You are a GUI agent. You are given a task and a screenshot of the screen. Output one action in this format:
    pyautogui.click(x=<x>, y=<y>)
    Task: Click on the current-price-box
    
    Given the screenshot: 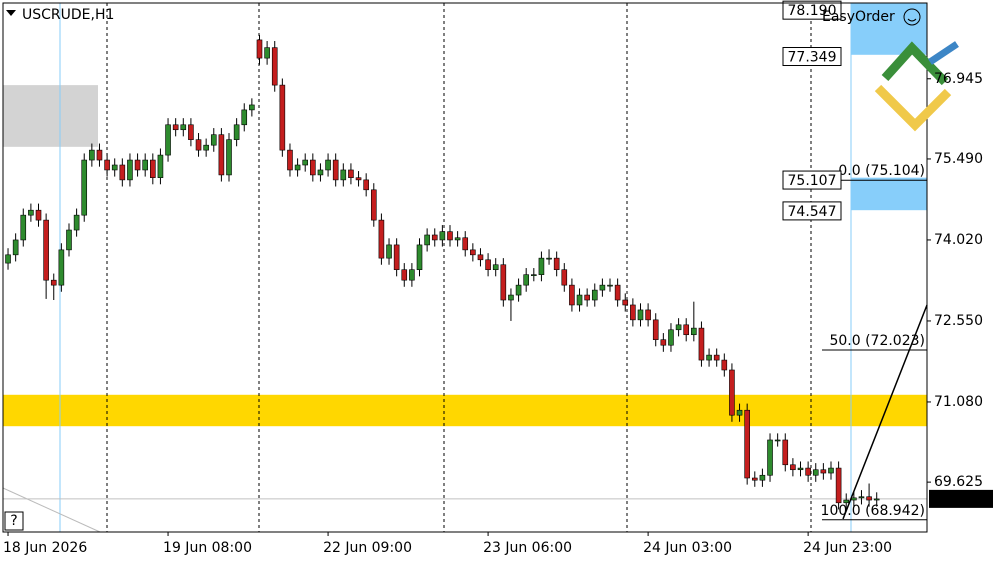 What is the action you would take?
    pyautogui.click(x=961, y=498)
    